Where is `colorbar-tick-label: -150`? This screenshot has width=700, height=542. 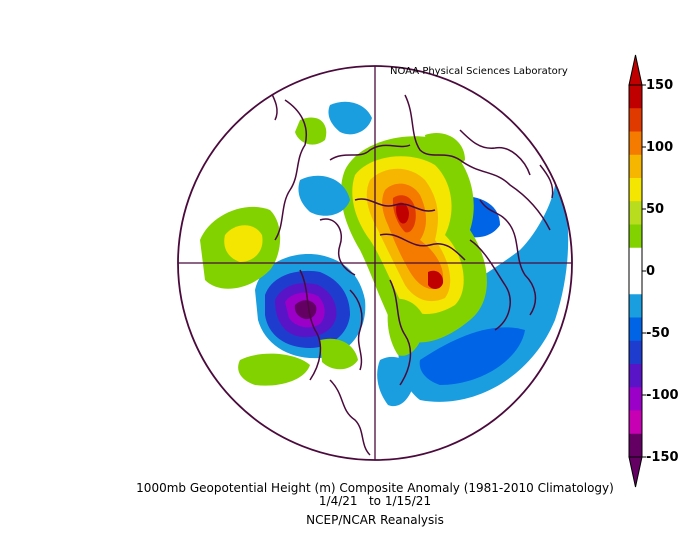 colorbar-tick-label: -150 is located at coordinates (662, 457).